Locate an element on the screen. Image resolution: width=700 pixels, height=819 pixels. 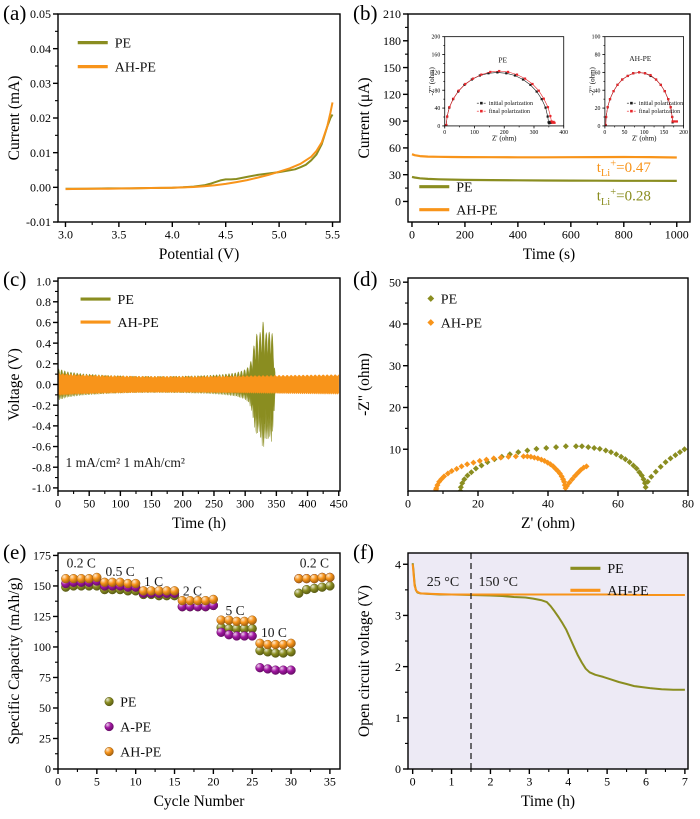
svg-text: 50 is located at coordinates (625, 133).